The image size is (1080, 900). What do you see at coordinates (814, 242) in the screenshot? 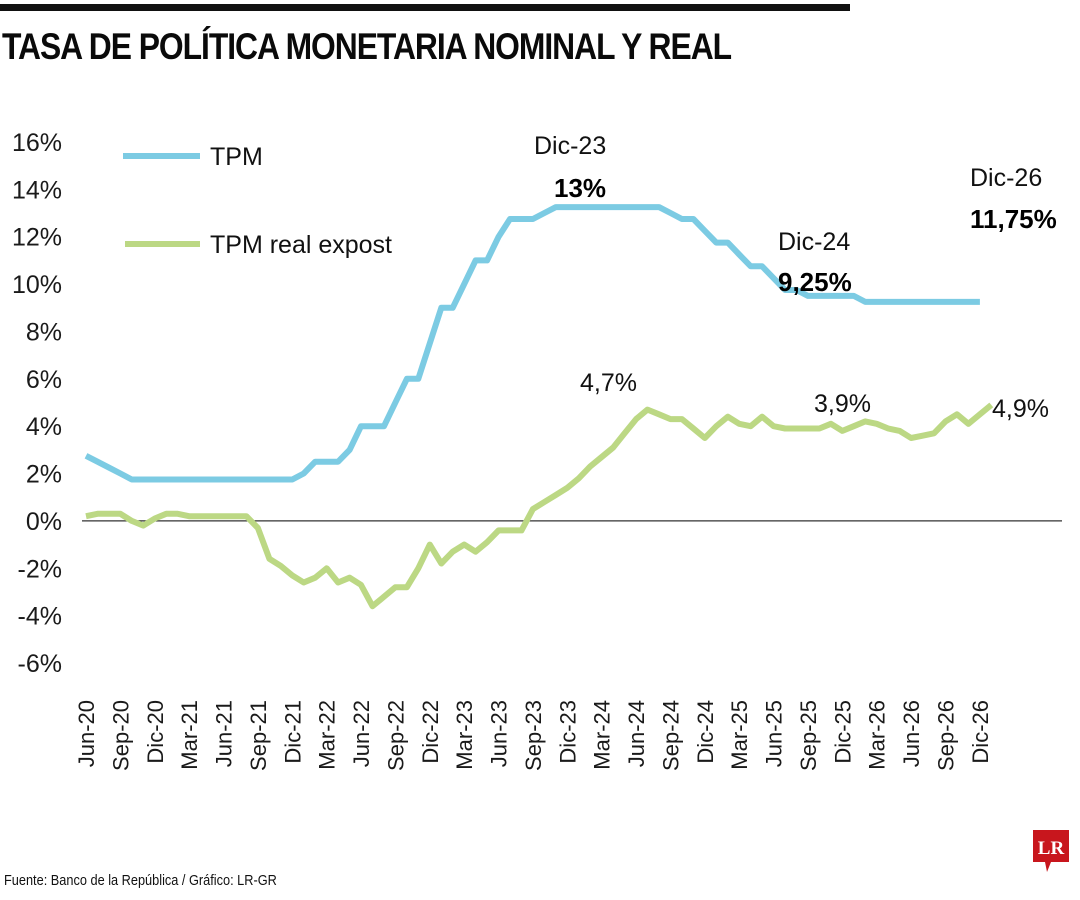
I see `annotation-date-dic24: Dic-24` at bounding box center [814, 242].